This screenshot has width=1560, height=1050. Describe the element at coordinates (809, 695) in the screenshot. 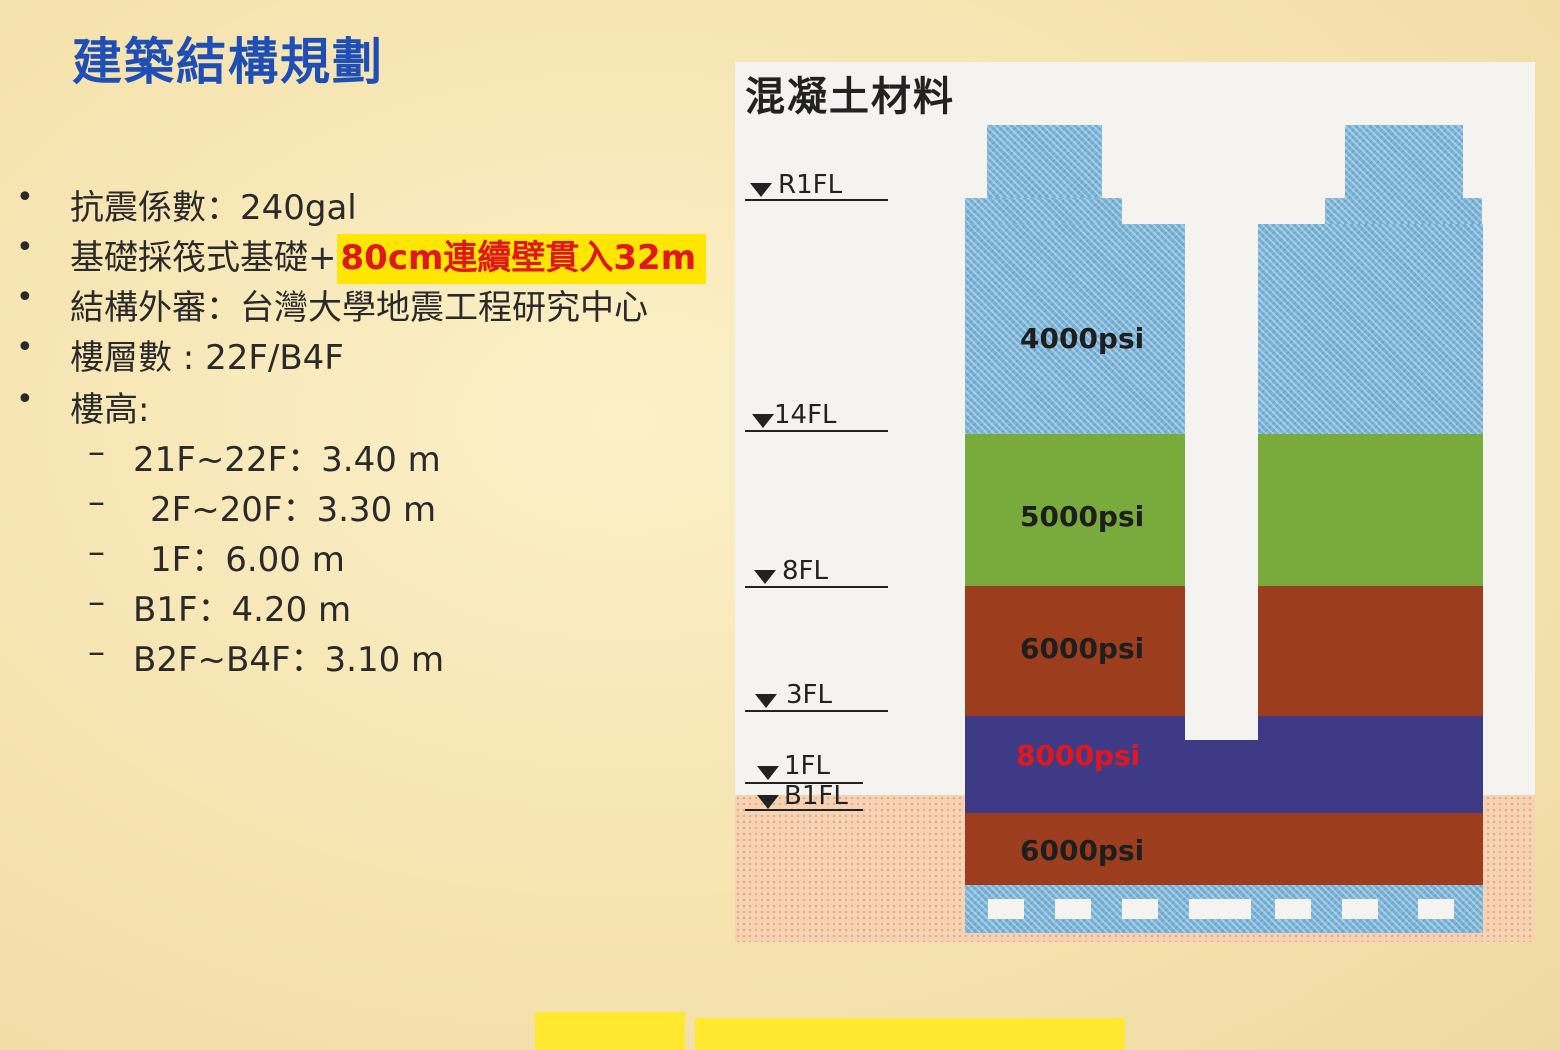

I see `level-label: 3FL` at that location.